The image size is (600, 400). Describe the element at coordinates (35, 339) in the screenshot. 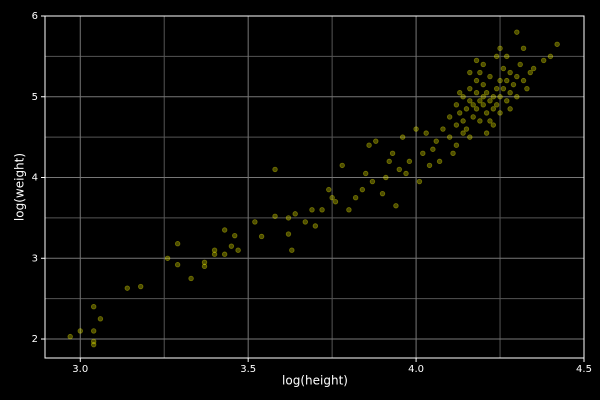

I see `y-tick-label: 2` at that location.